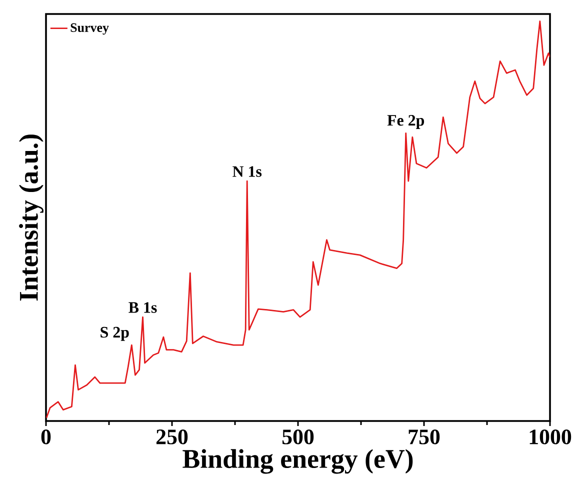 This screenshot has height=497, width=583. Describe the element at coordinates (114, 333) in the screenshot. I see `annotation: S 2p` at that location.